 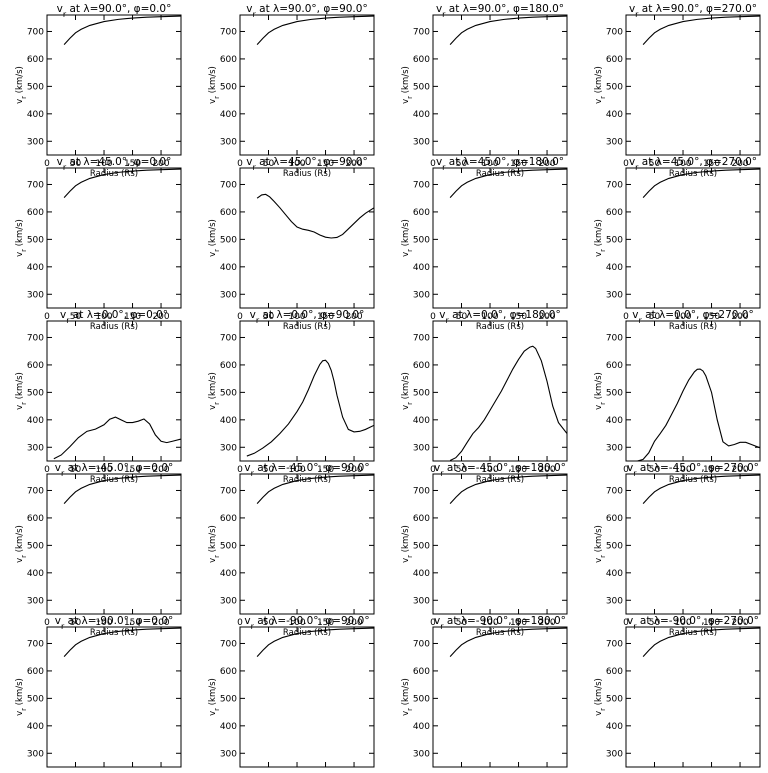 I want to click on chart-title: vr at λ=90.0°, φ=0.0°, so click(x=114, y=11).